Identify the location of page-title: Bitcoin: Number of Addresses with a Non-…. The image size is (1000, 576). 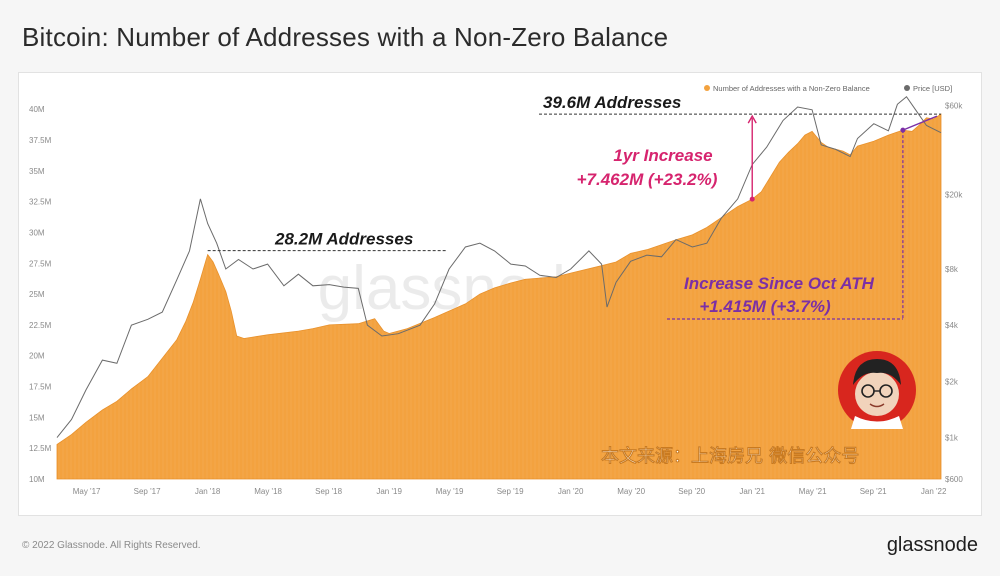
(345, 37).